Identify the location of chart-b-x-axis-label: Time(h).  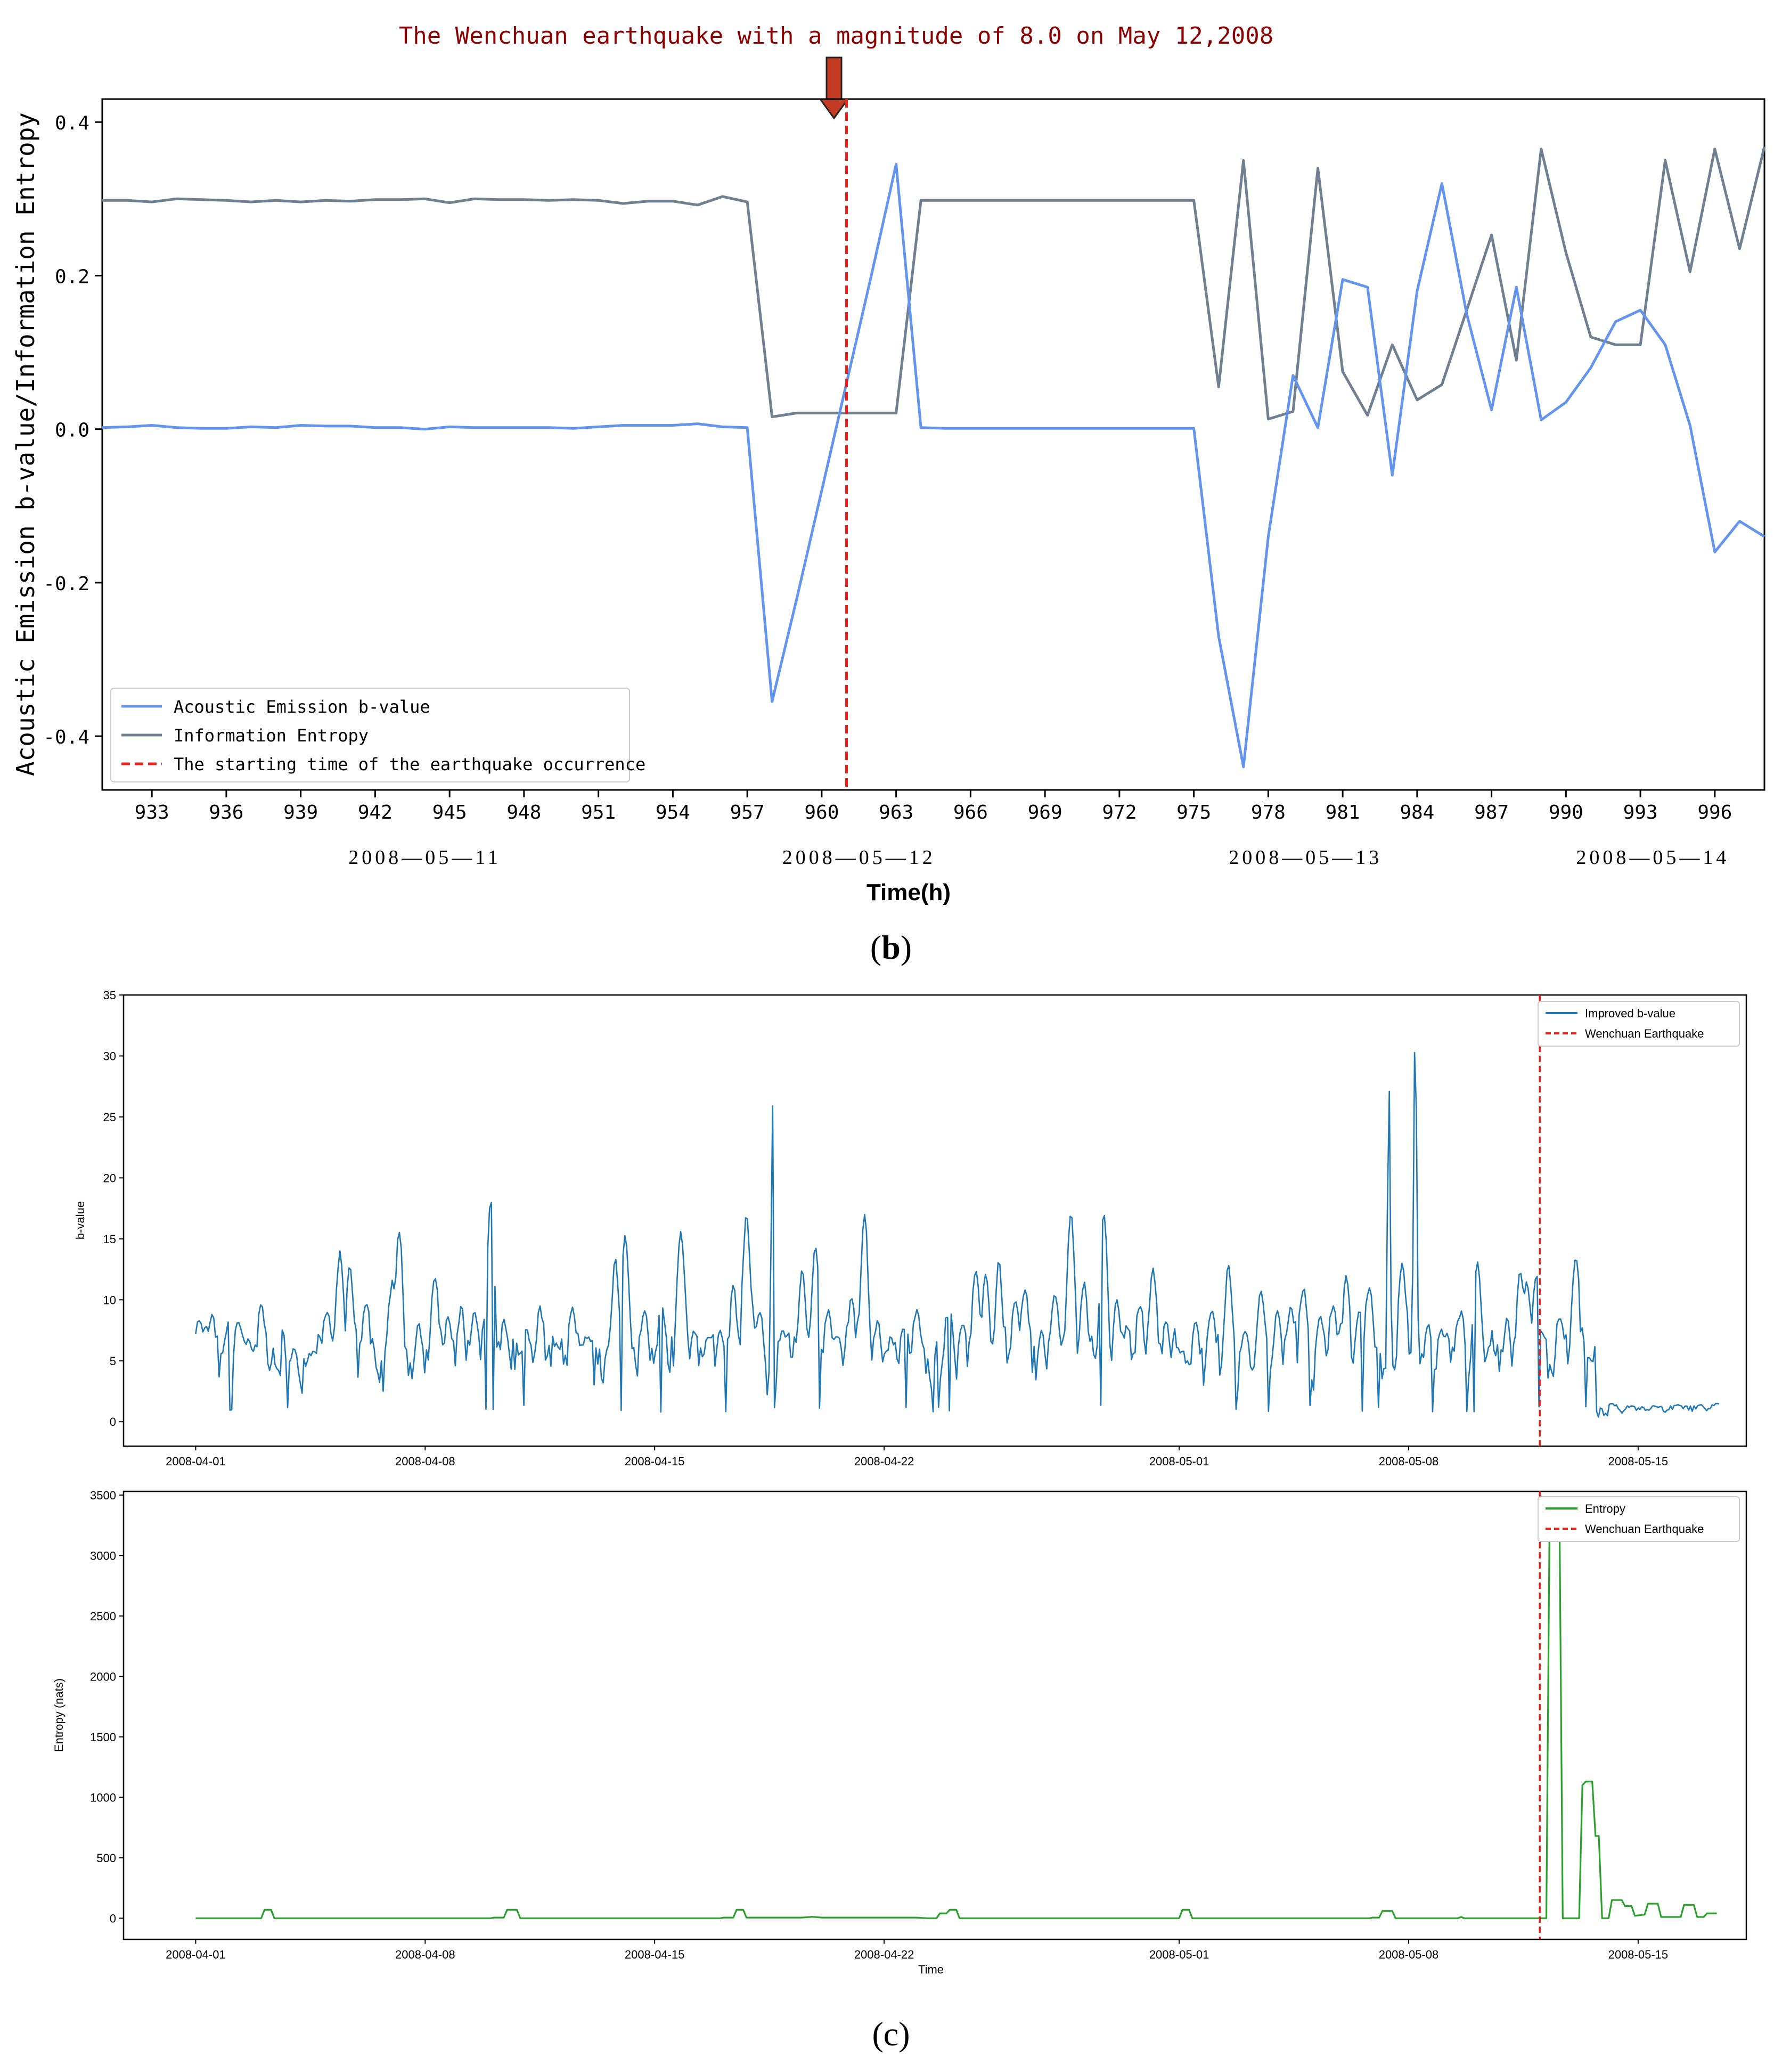
(909, 892).